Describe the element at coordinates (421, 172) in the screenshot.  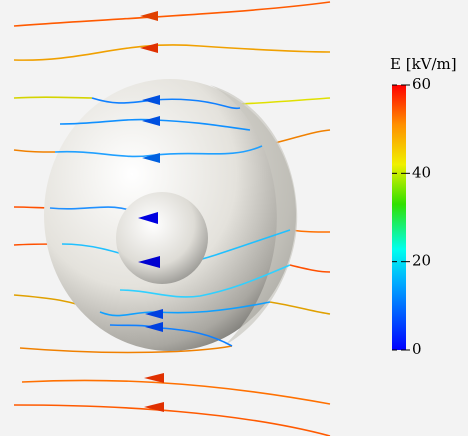
I see `colorbar-tick-label: 40` at that location.